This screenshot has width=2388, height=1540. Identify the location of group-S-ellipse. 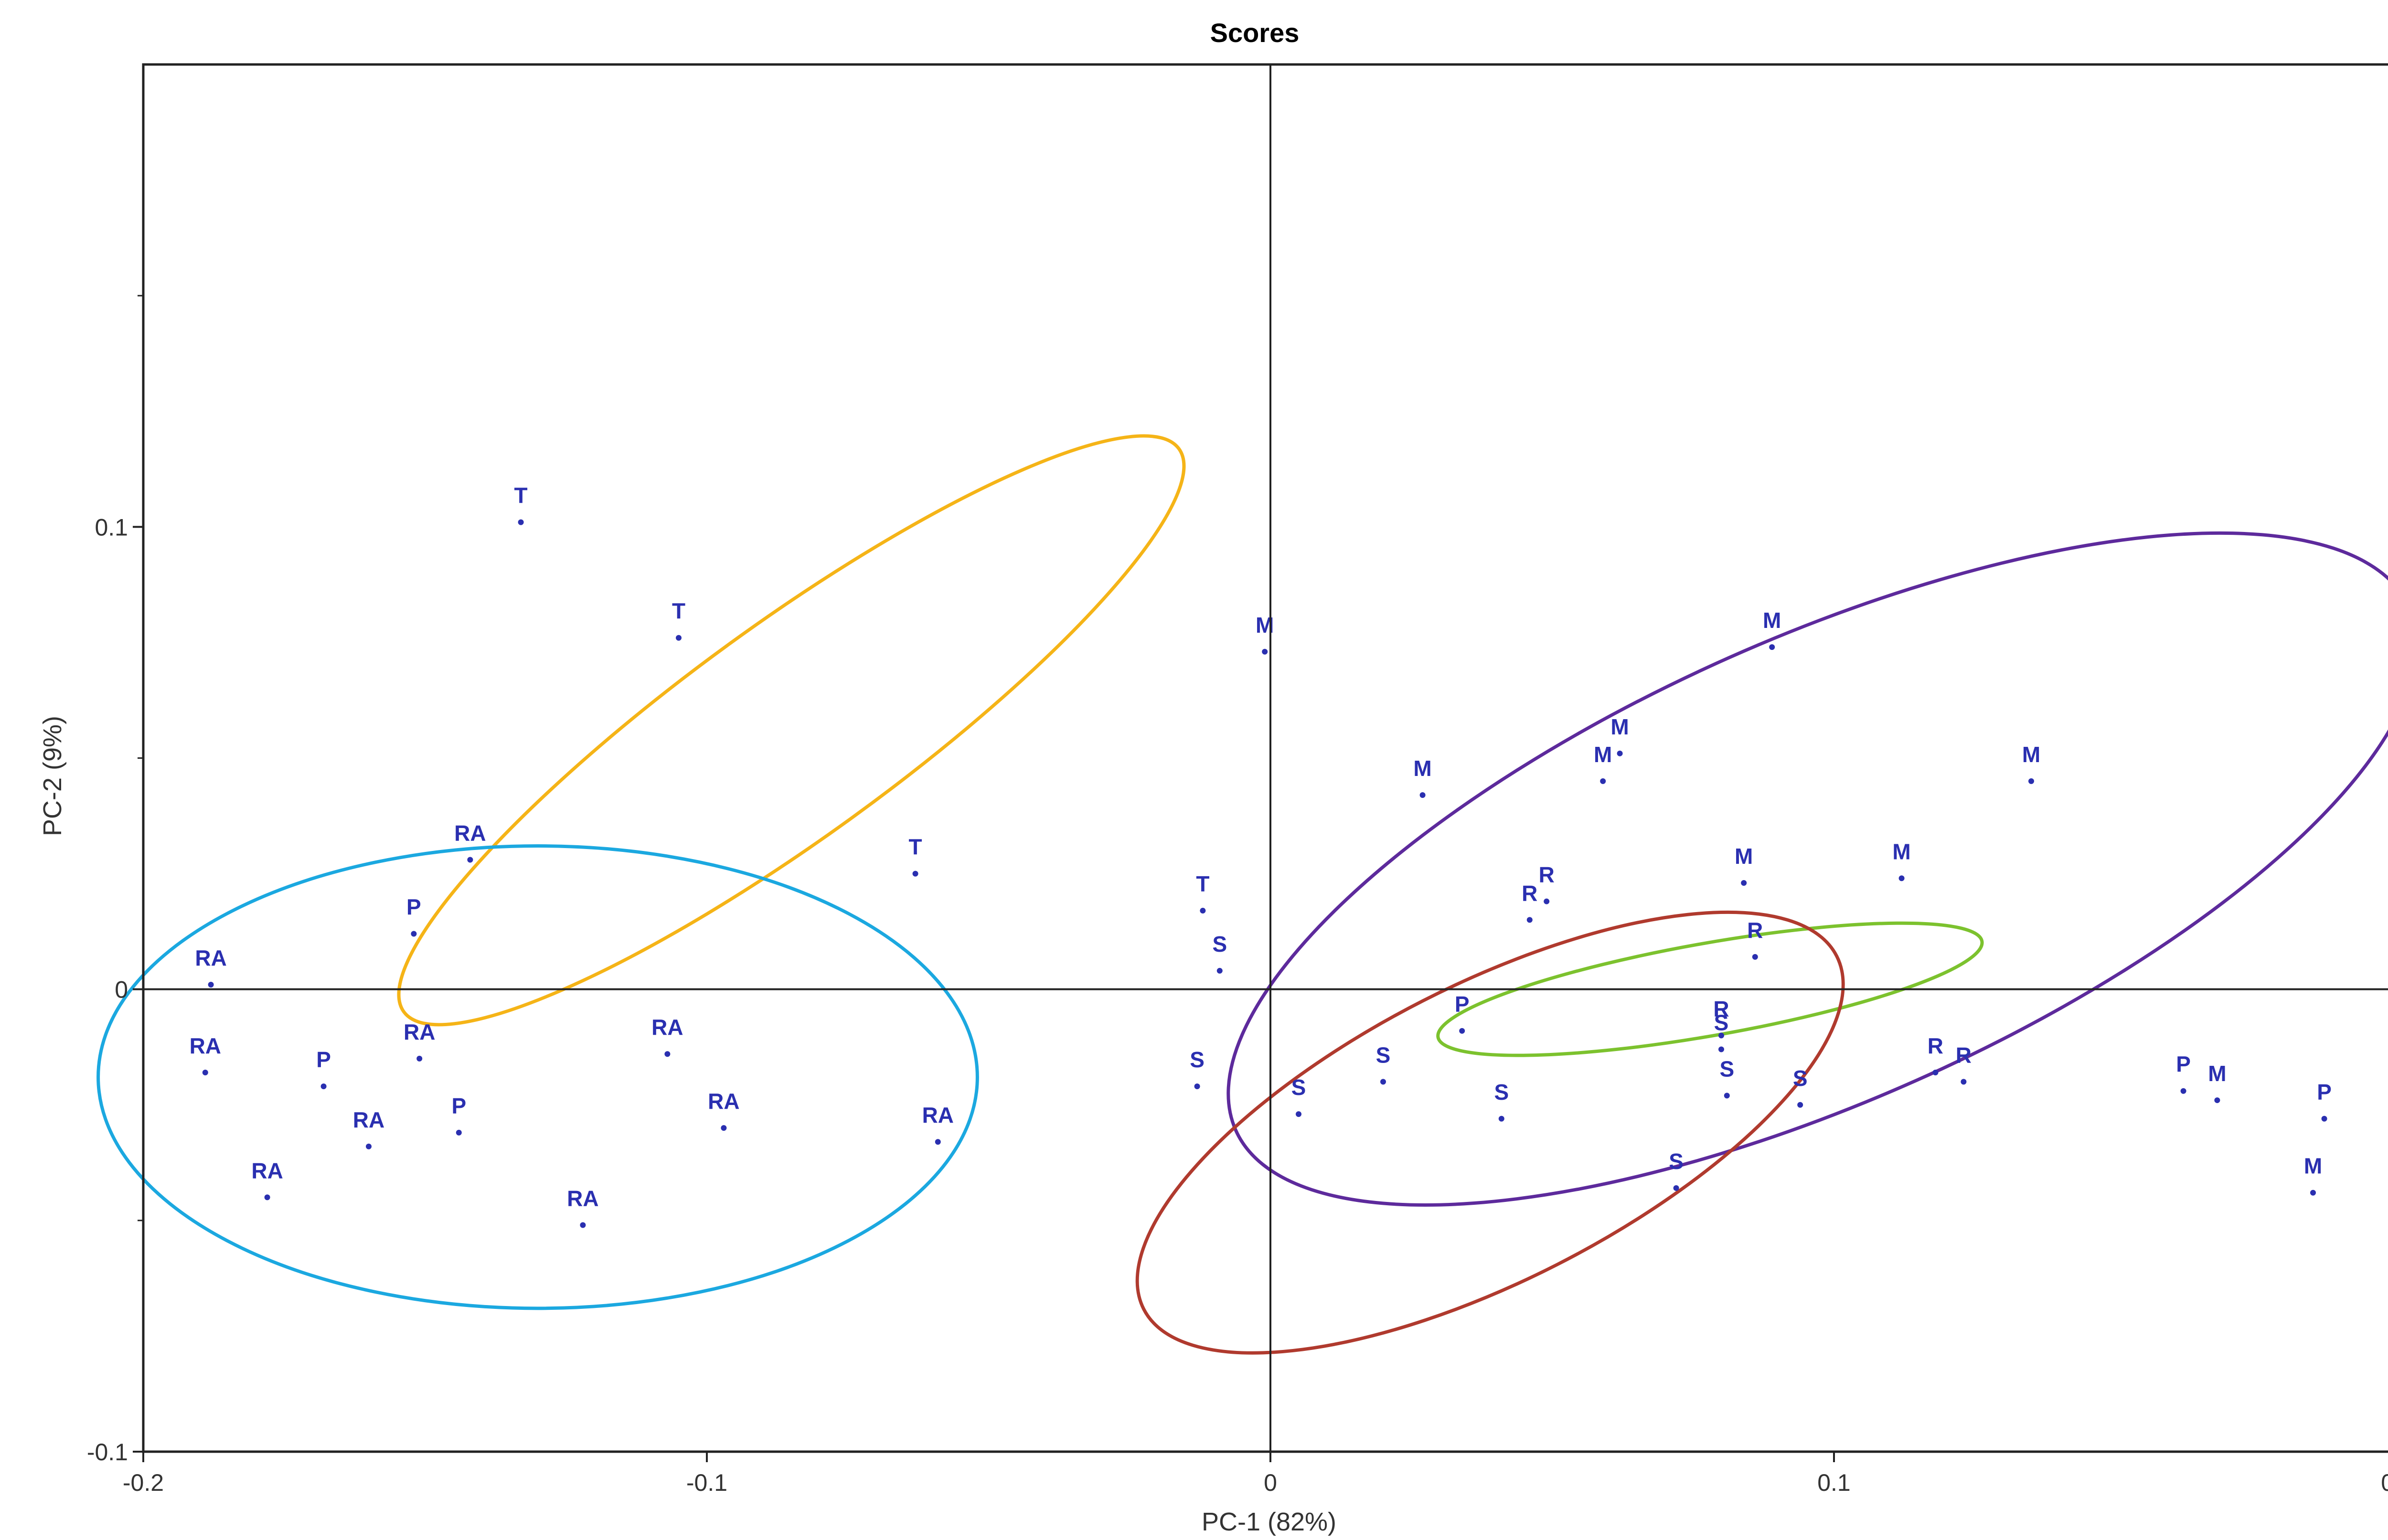
(1490, 1132).